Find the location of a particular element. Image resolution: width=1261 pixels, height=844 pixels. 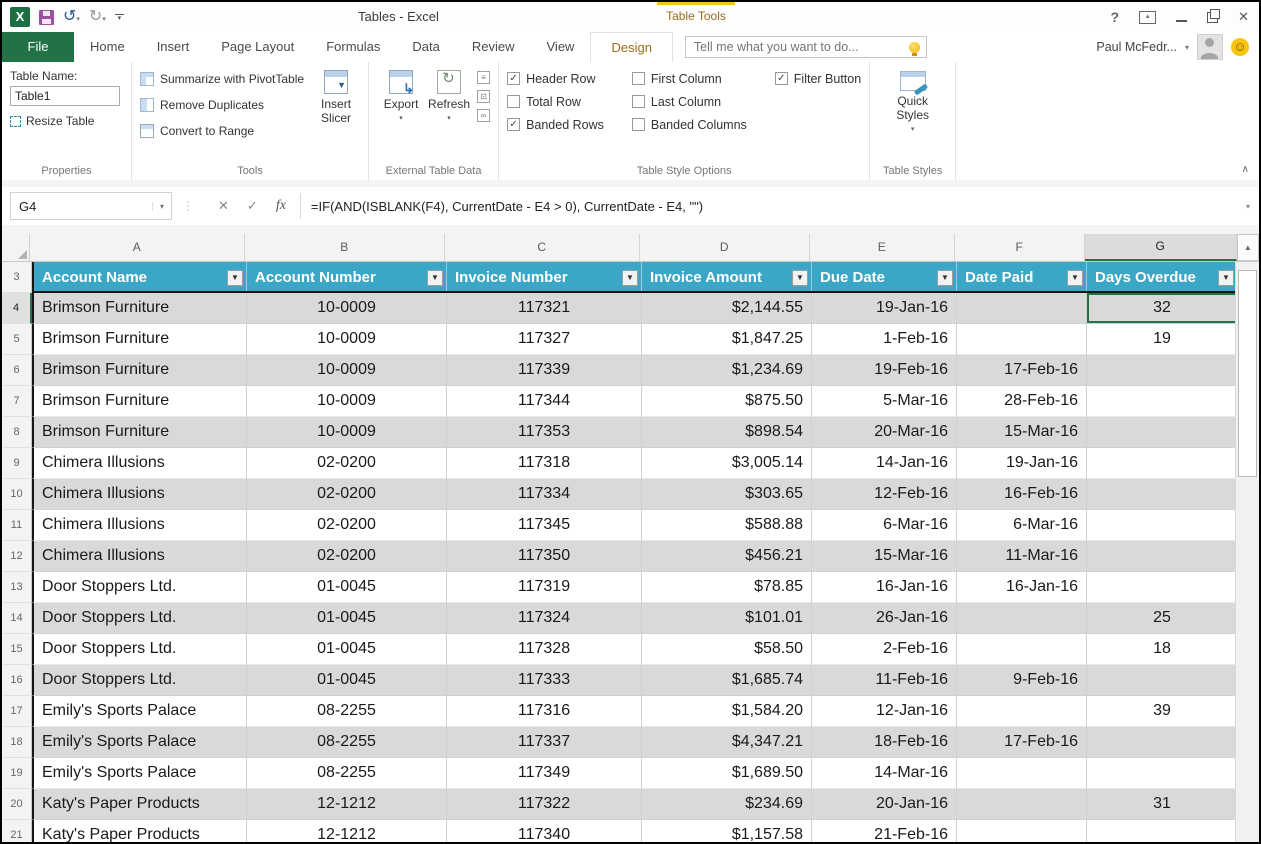

cell-A5: Brimson Furniture is located at coordinates (139, 339).